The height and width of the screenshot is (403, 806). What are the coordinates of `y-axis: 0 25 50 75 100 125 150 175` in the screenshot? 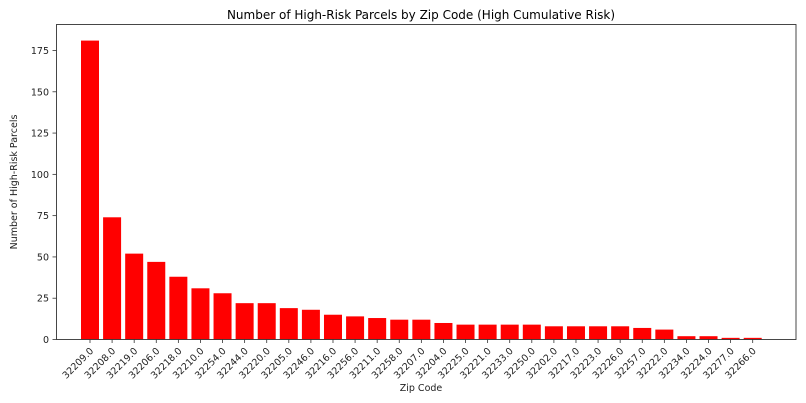 It's located at (44, 196).